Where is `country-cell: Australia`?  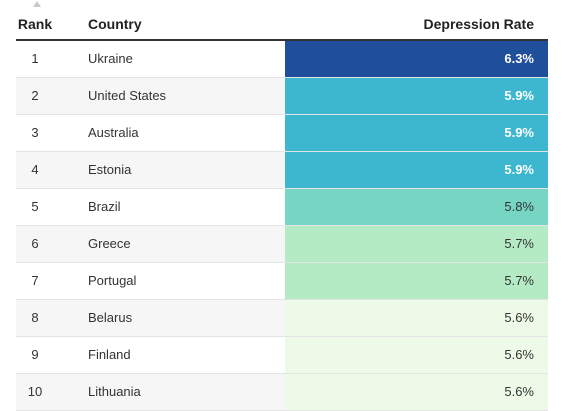 country-cell: Australia is located at coordinates (113, 132).